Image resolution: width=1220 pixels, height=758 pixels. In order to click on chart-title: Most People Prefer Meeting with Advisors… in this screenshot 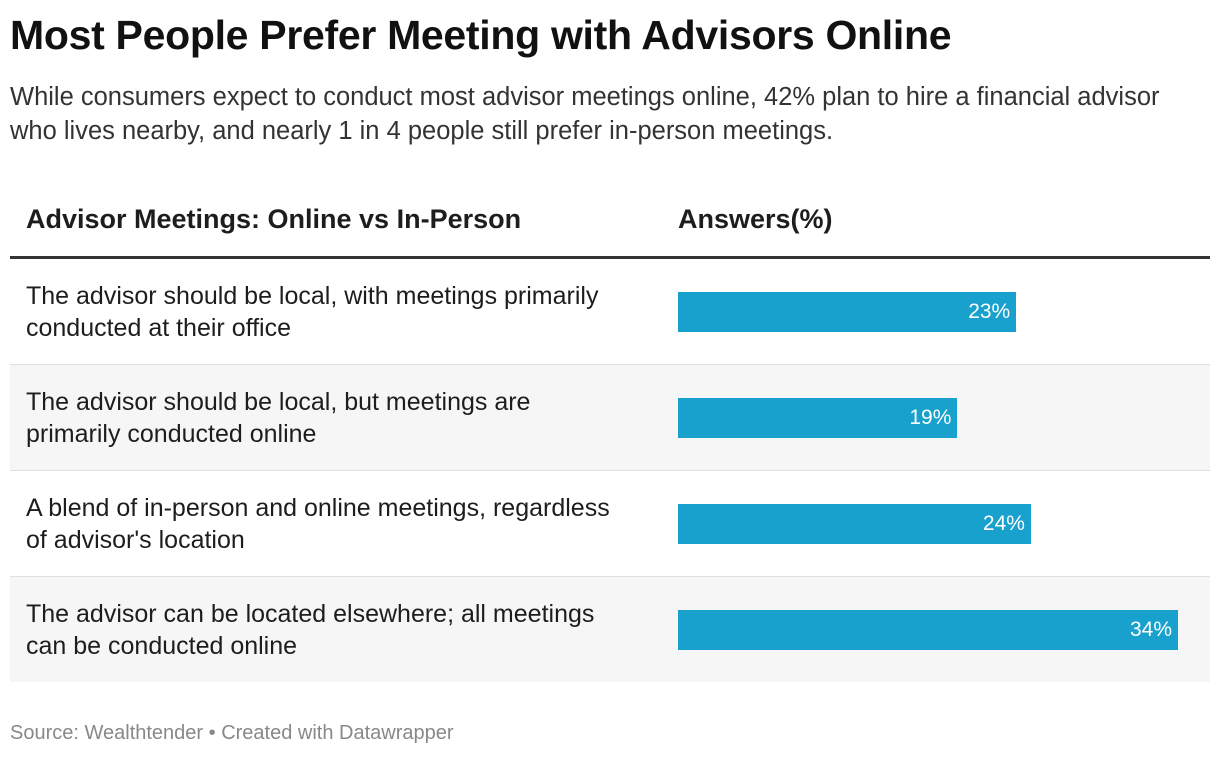, I will do `click(481, 35)`.